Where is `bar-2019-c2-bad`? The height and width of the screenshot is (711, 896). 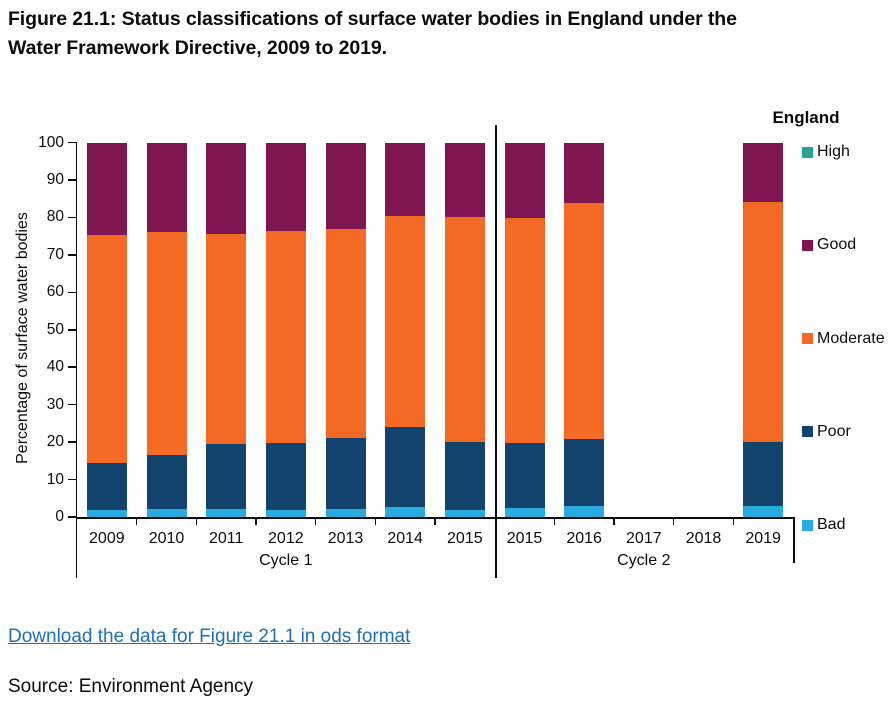
bar-2019-c2-bad is located at coordinates (763, 511).